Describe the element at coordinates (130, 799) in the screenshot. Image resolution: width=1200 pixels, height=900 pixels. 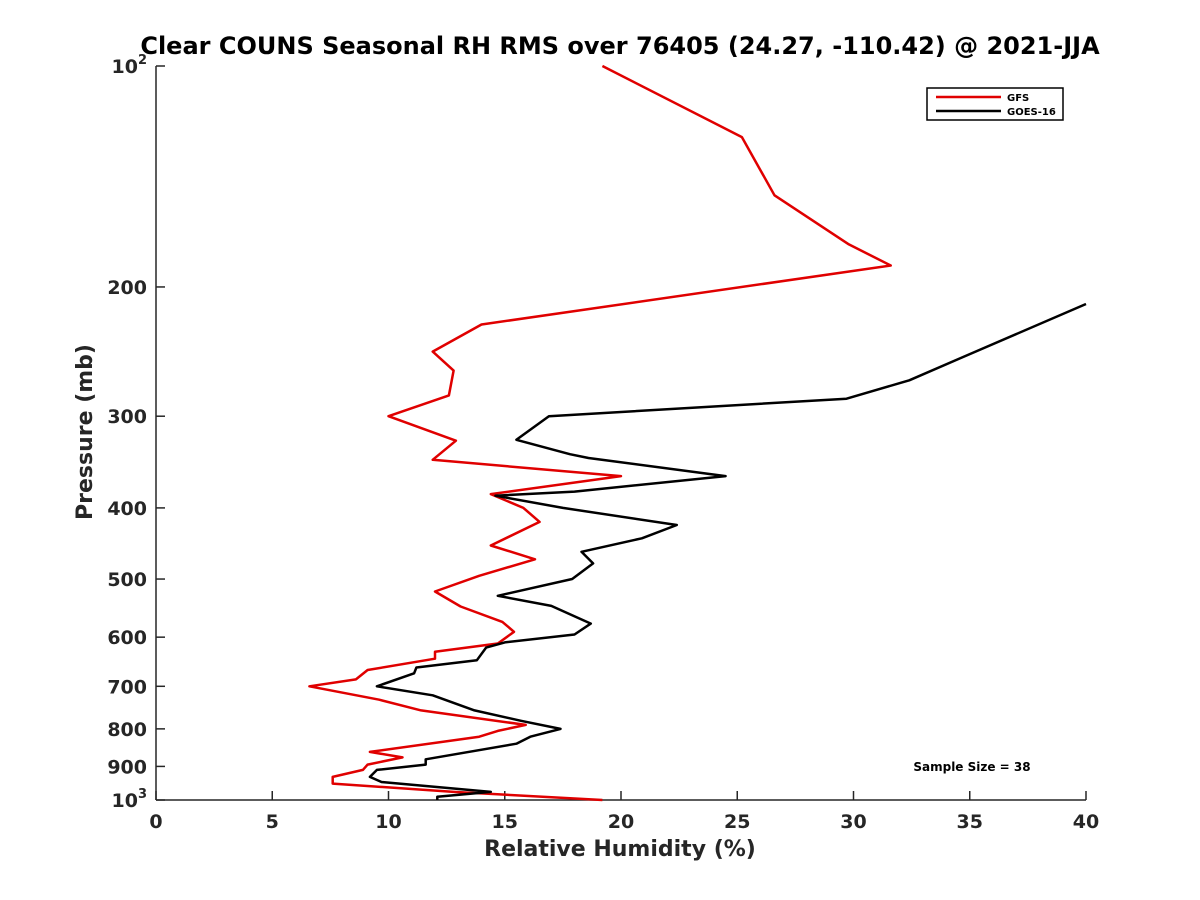
I see `y-tick-label: 10³` at that location.